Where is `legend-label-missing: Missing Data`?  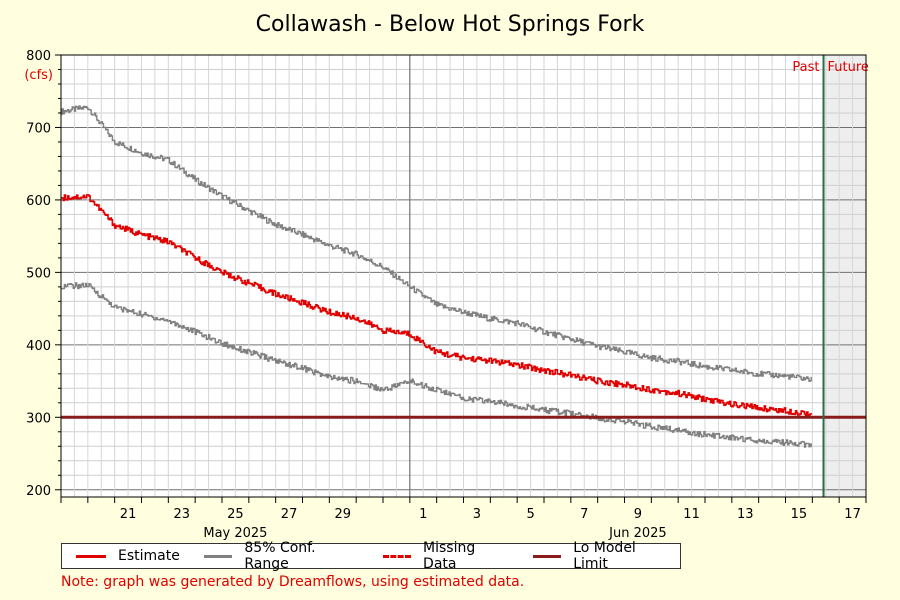
legend-label-missing: Missing Data is located at coordinates (449, 556).